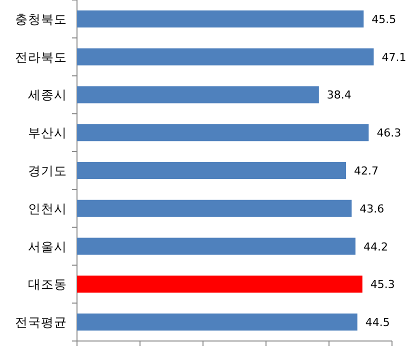 The width and height of the screenshot is (410, 351). I want to click on y-tick-label: 전라북도, so click(41, 56).